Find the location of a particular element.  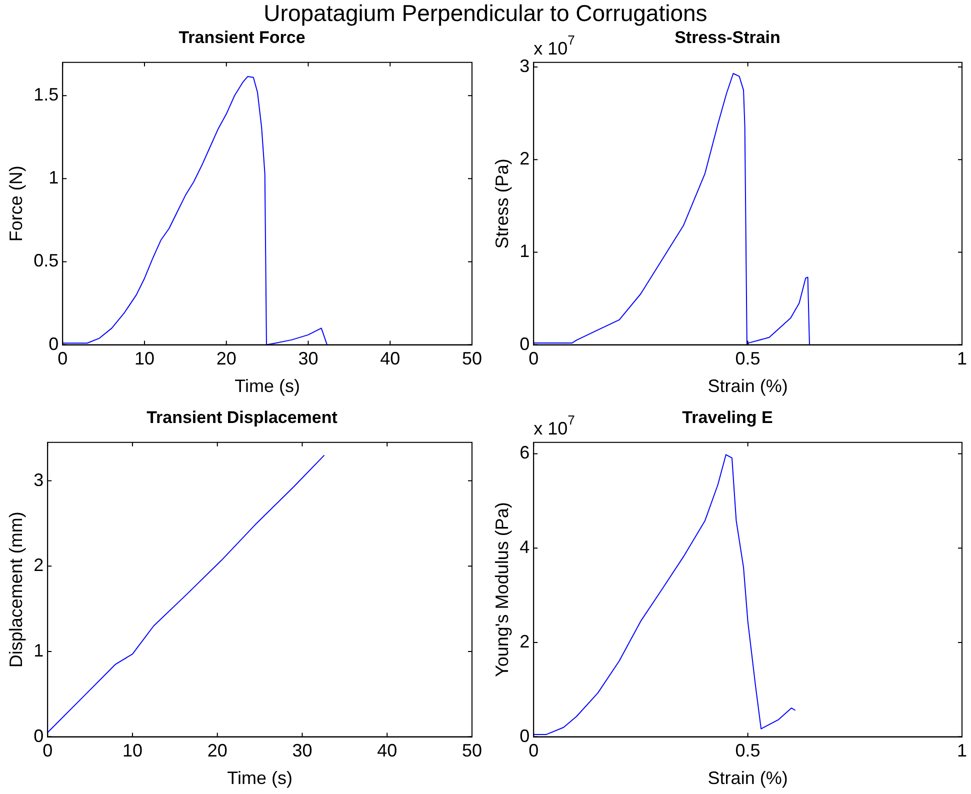

chart-title: Stress-Strain is located at coordinates (727, 37).